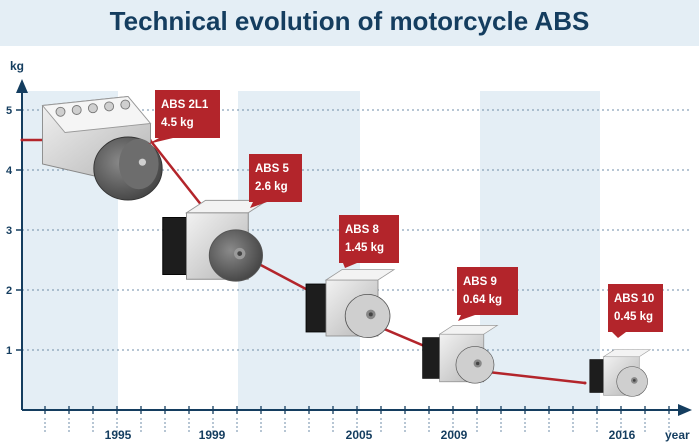 The height and width of the screenshot is (446, 699). I want to click on abs-label-name: ABS 9, so click(480, 282).